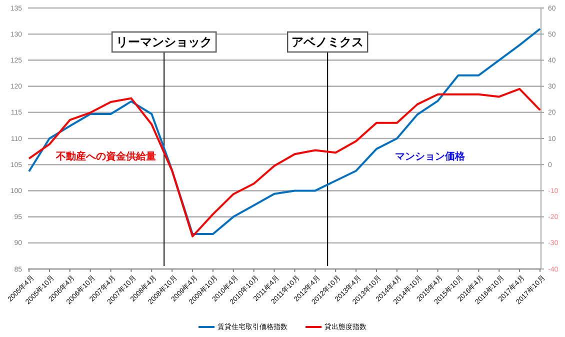 The height and width of the screenshot is (337, 565). Describe the element at coordinates (430, 156) in the screenshot. I see `annotation: マンション価格` at that location.